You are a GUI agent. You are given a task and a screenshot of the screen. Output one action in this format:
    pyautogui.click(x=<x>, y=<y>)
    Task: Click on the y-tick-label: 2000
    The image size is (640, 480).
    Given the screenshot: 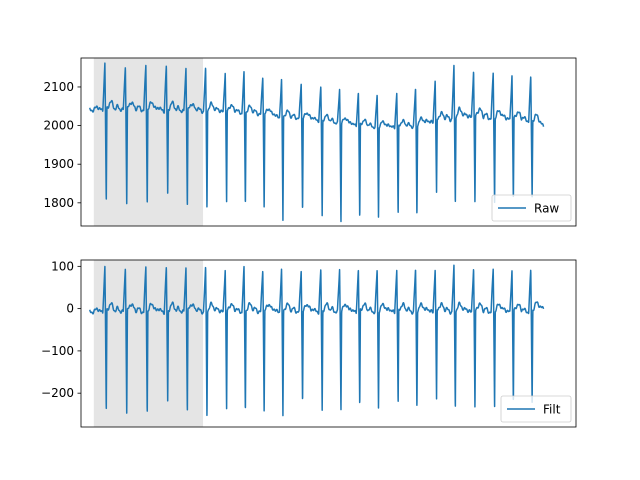 What is the action you would take?
    pyautogui.click(x=58, y=126)
    